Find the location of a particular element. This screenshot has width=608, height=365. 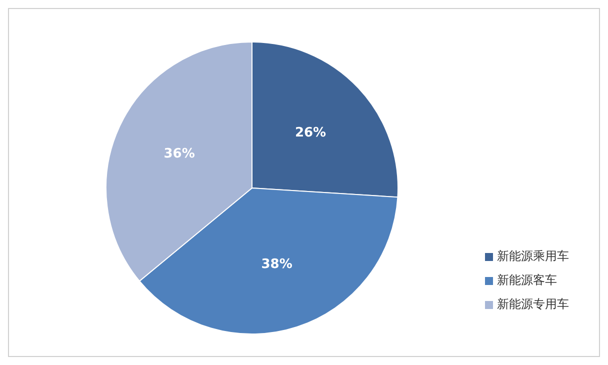

legend-label: 新能源乘用车 is located at coordinates (533, 256).